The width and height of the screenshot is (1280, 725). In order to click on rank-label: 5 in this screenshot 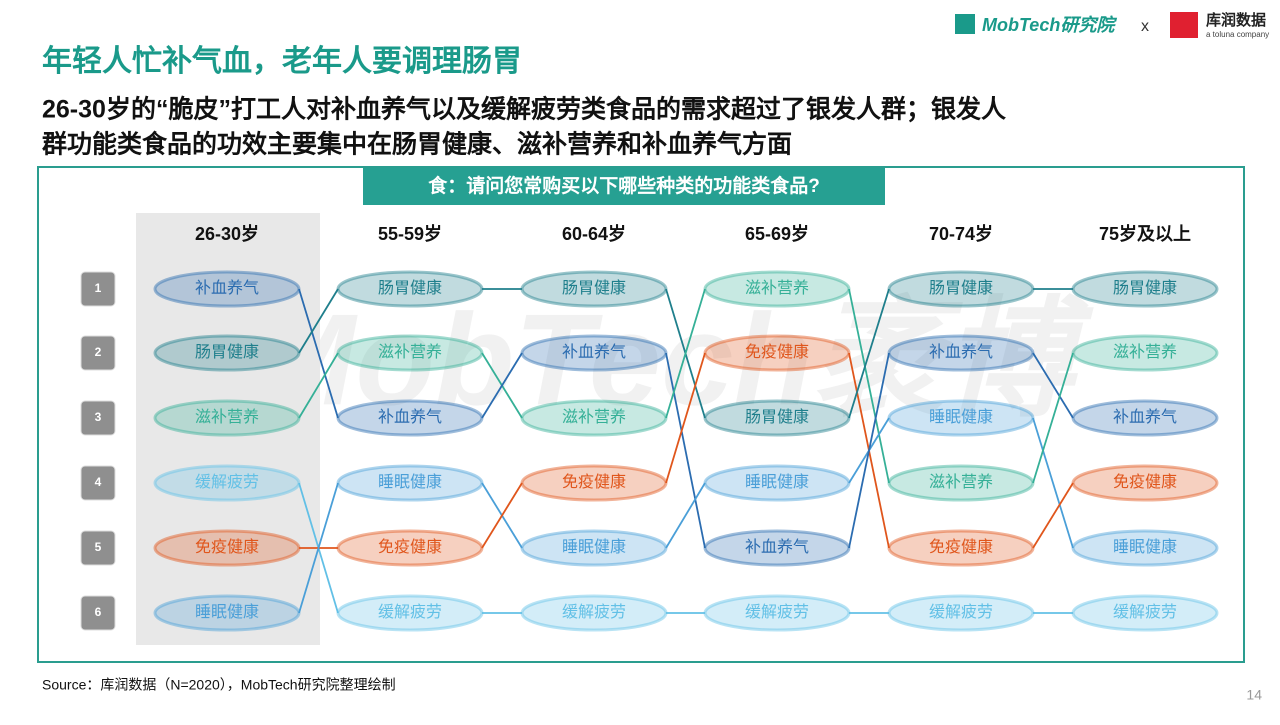, I will do `click(98, 547)`.